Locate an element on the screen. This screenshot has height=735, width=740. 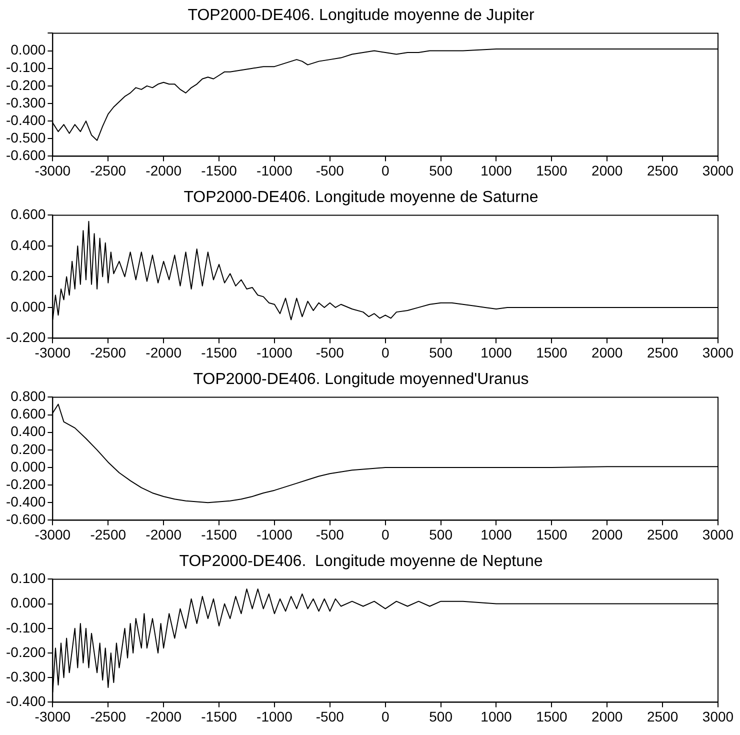
y-tick-label: -0.500 is located at coordinates (26, 137).